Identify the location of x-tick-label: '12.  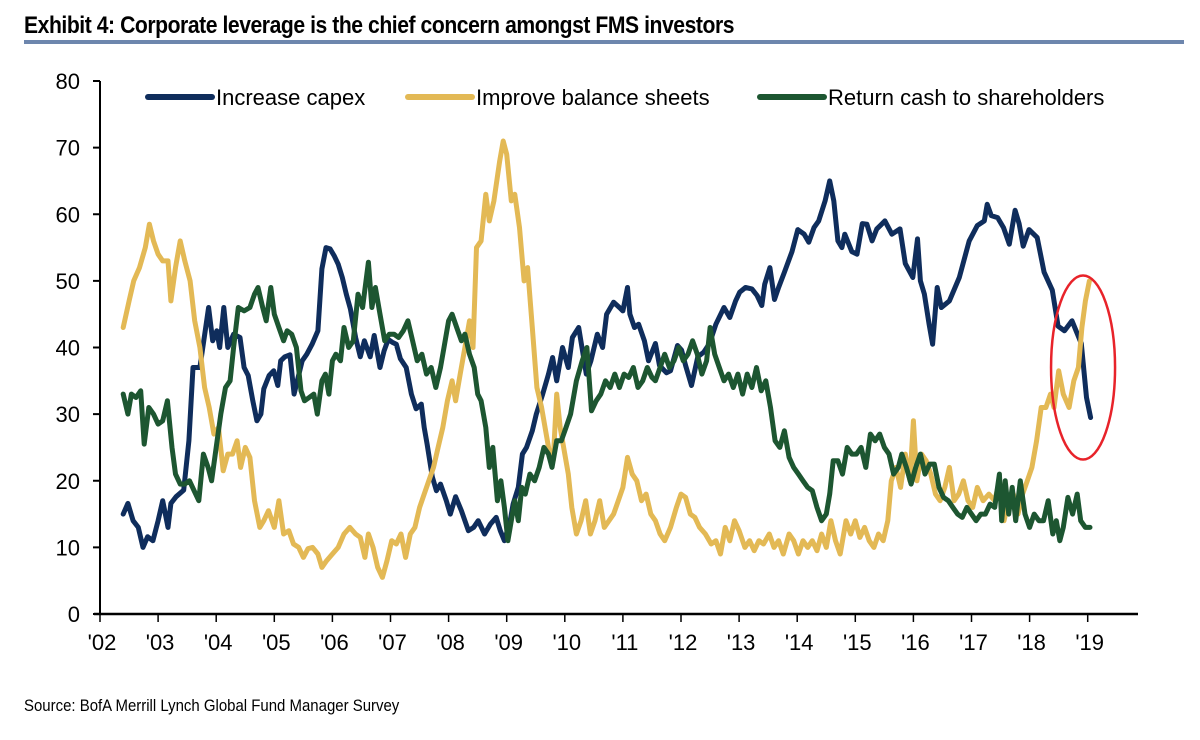
(683, 642).